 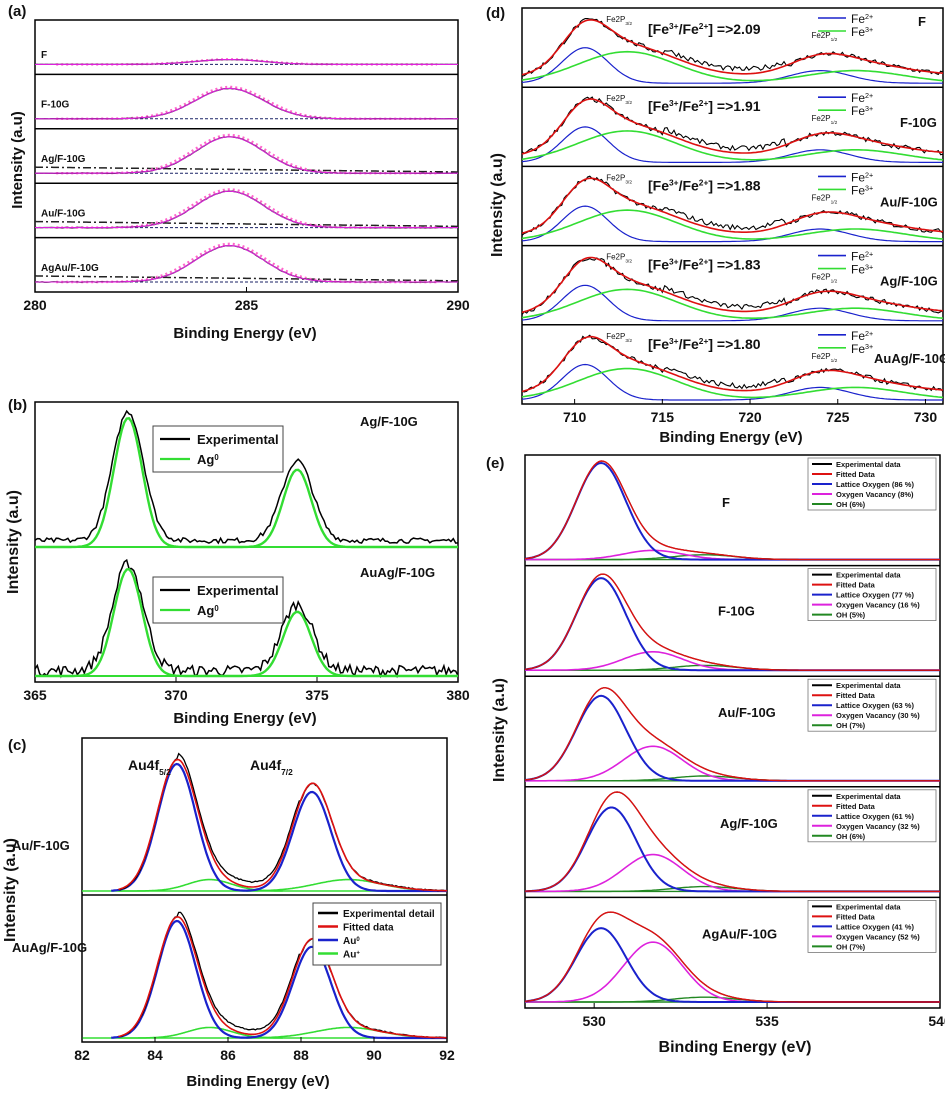 I want to click on vacancy-fit, so click(x=732, y=555).